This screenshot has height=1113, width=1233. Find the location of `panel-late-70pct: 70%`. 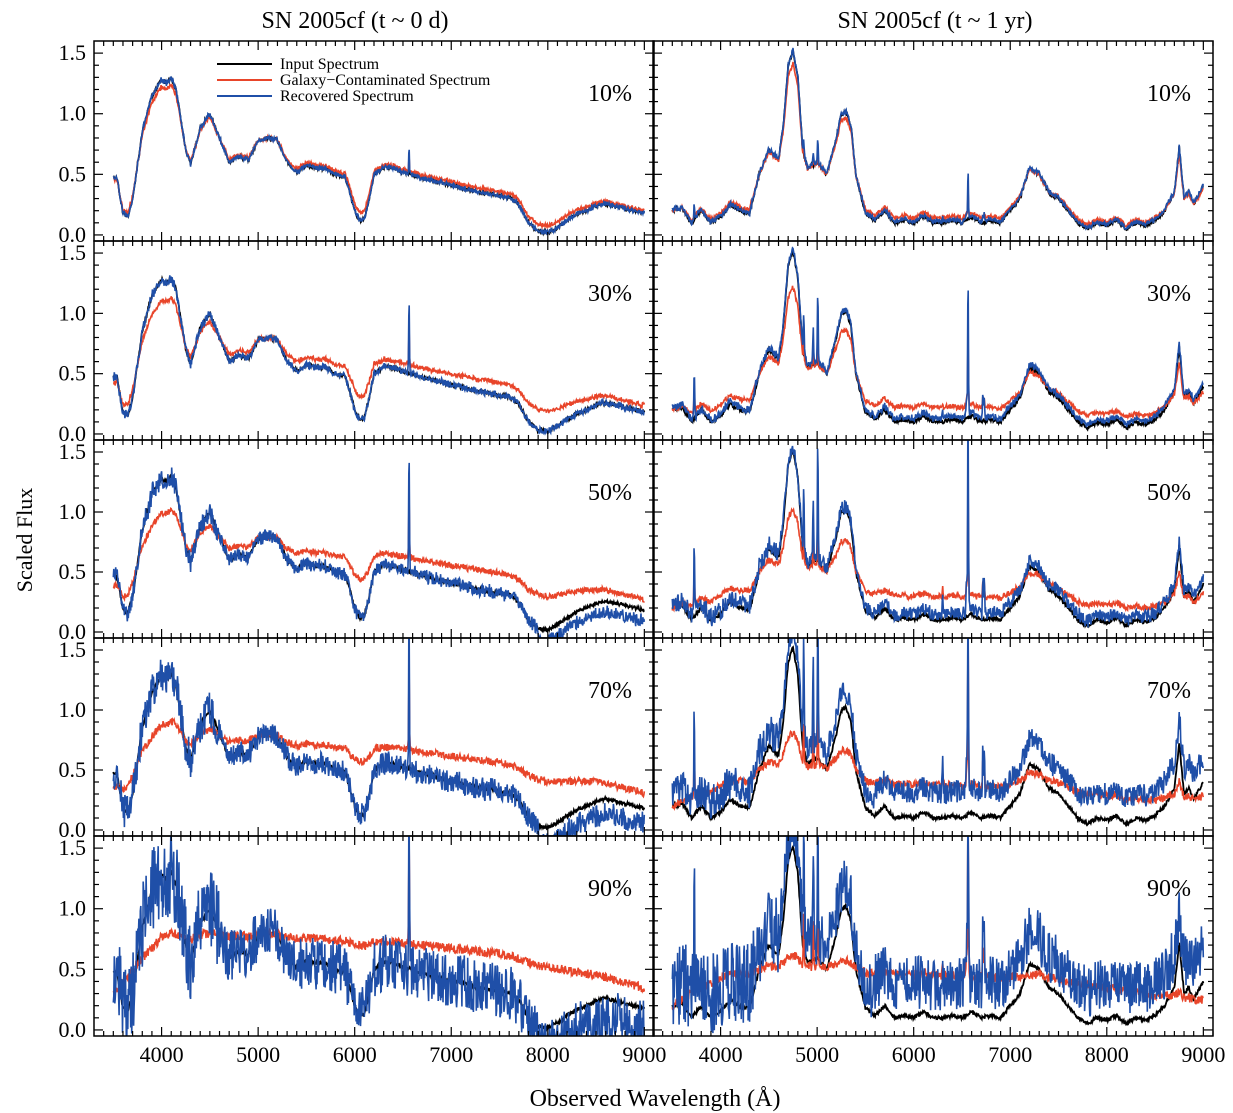

panel-late-70pct: 70% is located at coordinates (933, 737).